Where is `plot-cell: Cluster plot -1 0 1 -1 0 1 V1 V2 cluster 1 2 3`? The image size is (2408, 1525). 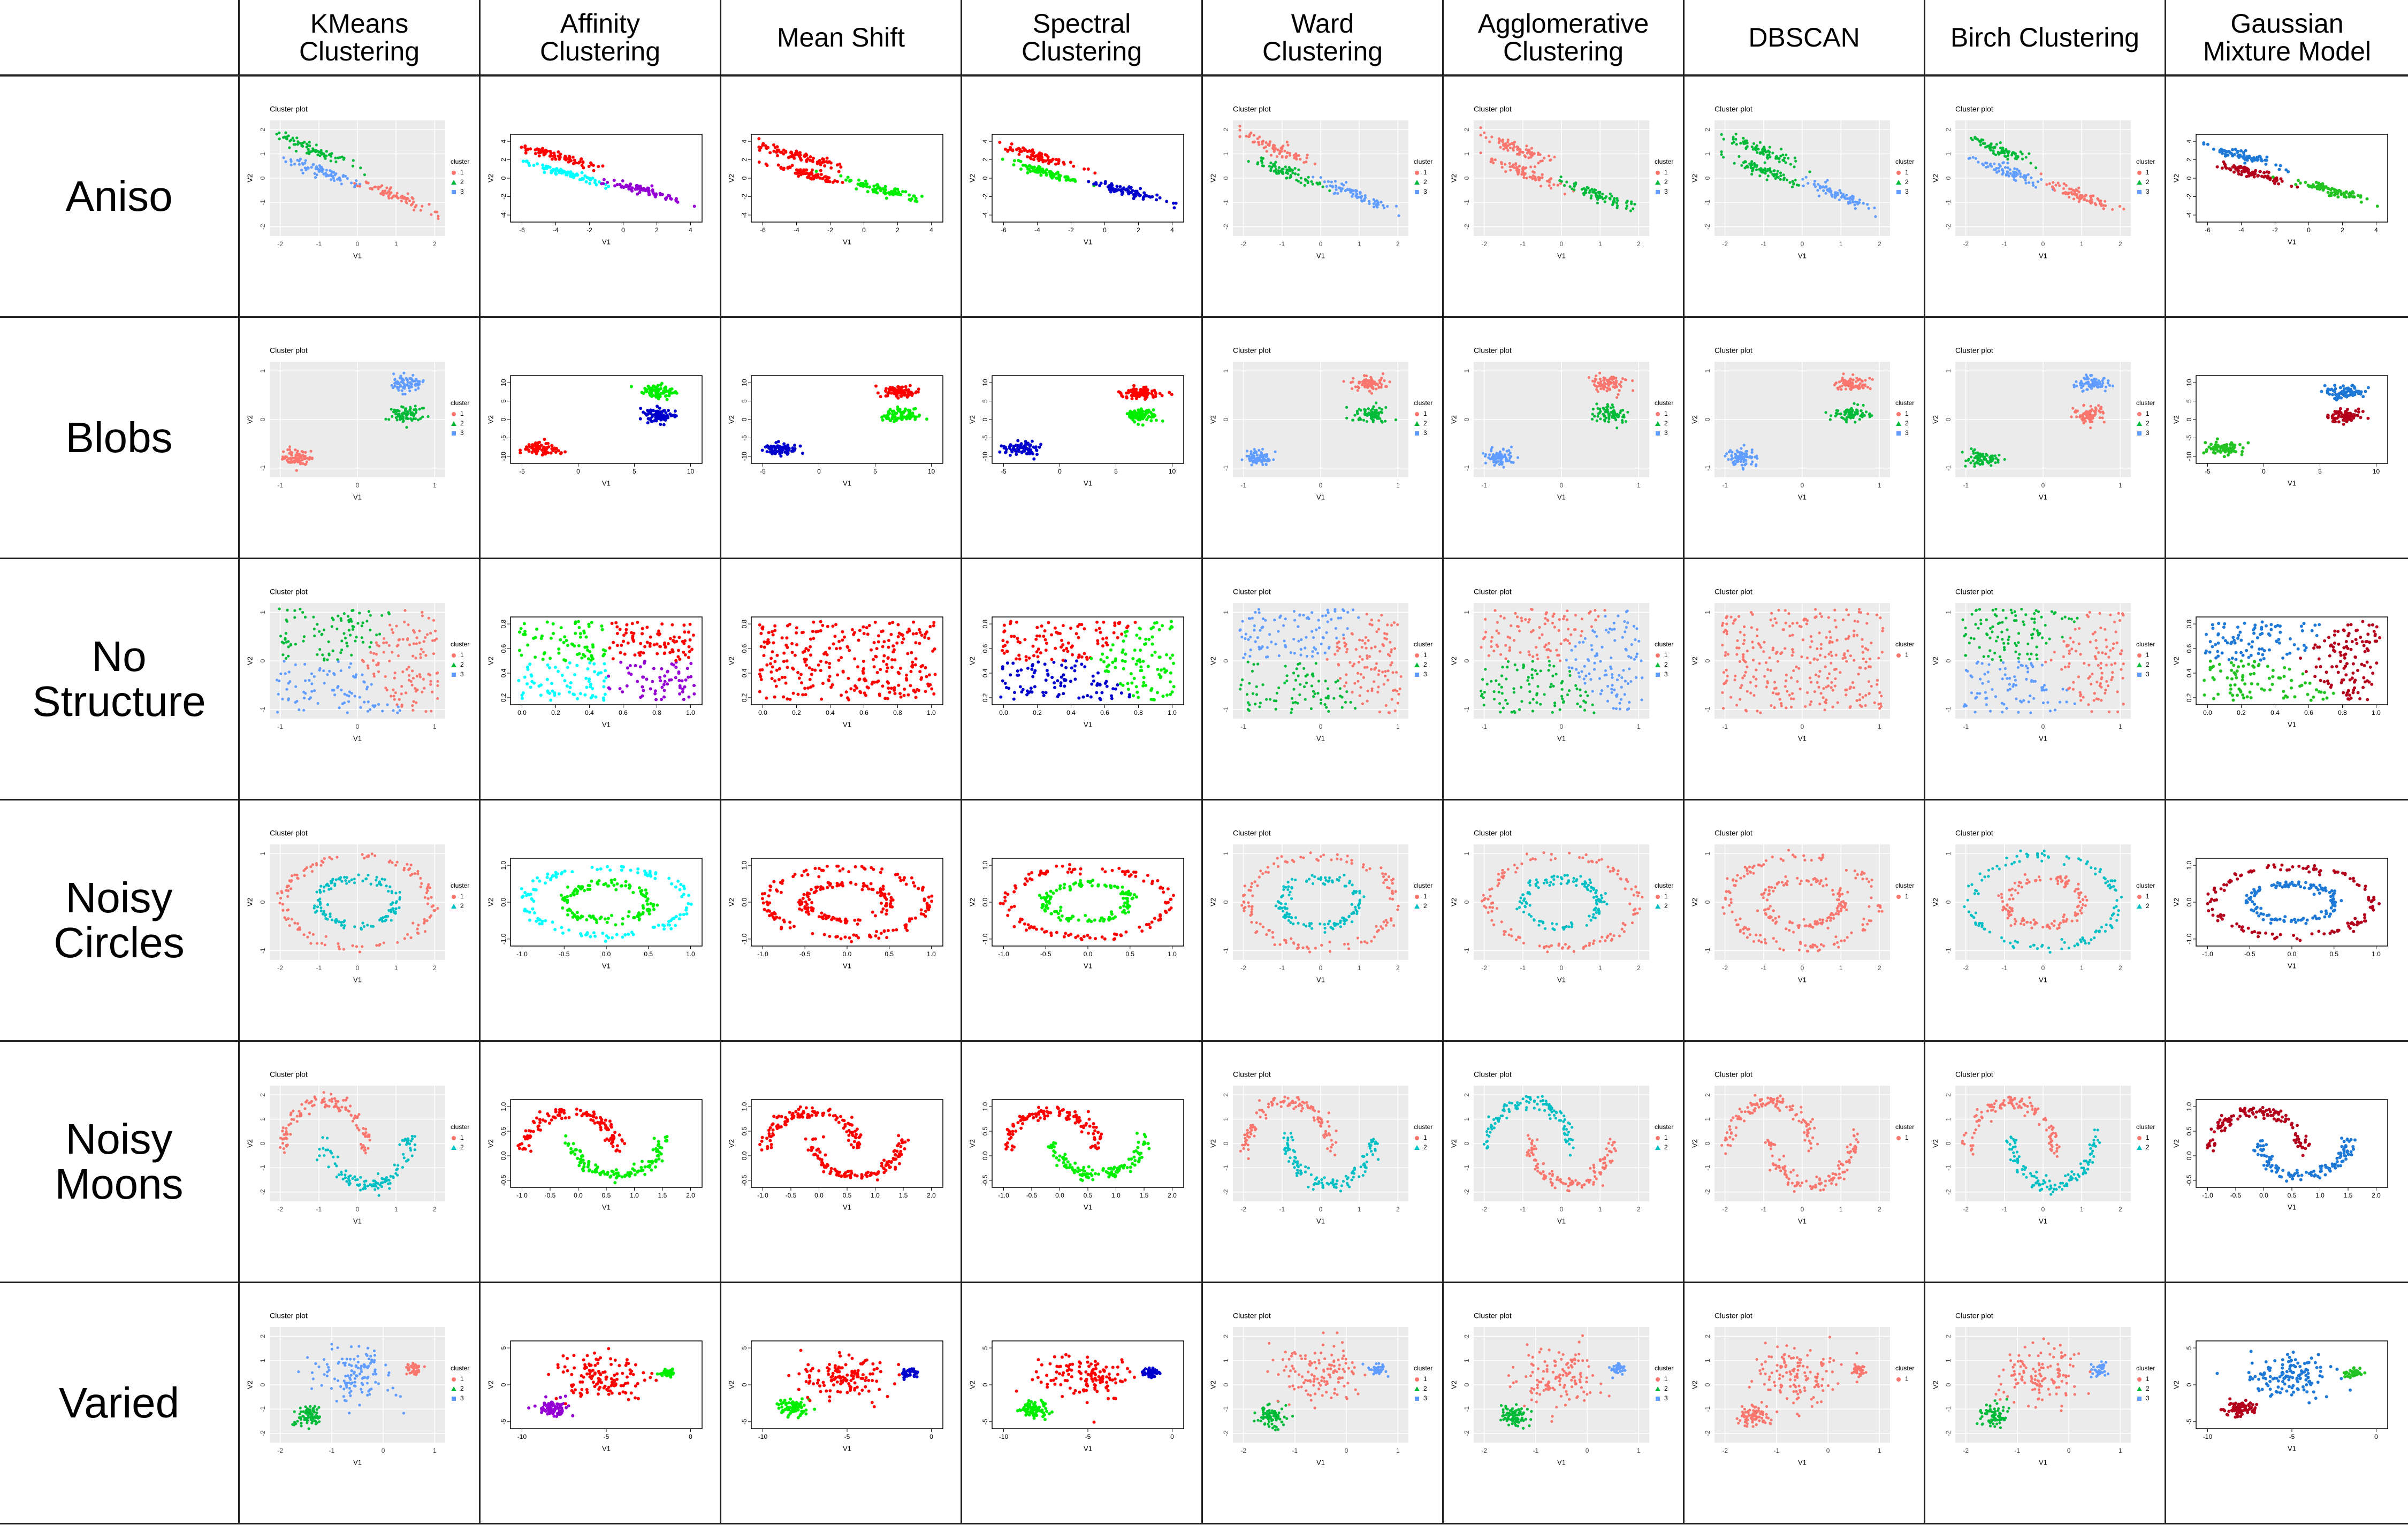
plot-cell: Cluster plot -1 0 1 -1 0 1 V1 V2 cluster 1 2 3 is located at coordinates (2045, 438).